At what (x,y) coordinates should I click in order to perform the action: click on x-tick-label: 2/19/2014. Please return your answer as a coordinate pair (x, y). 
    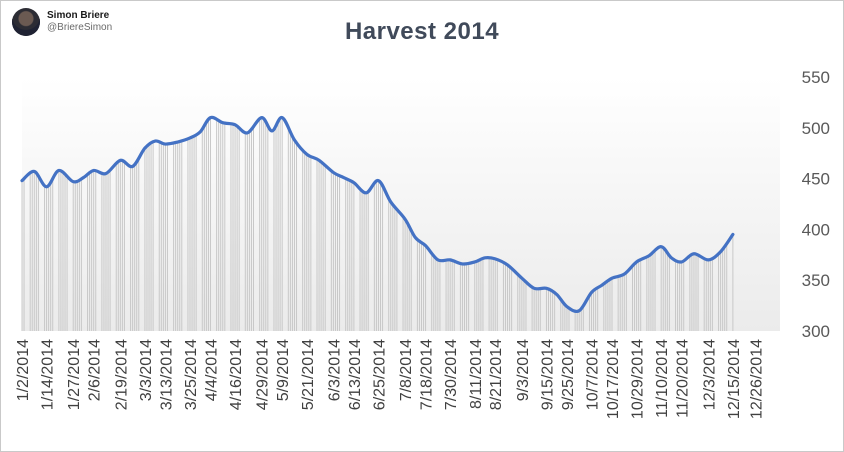
    Looking at the image, I should click on (121, 374).